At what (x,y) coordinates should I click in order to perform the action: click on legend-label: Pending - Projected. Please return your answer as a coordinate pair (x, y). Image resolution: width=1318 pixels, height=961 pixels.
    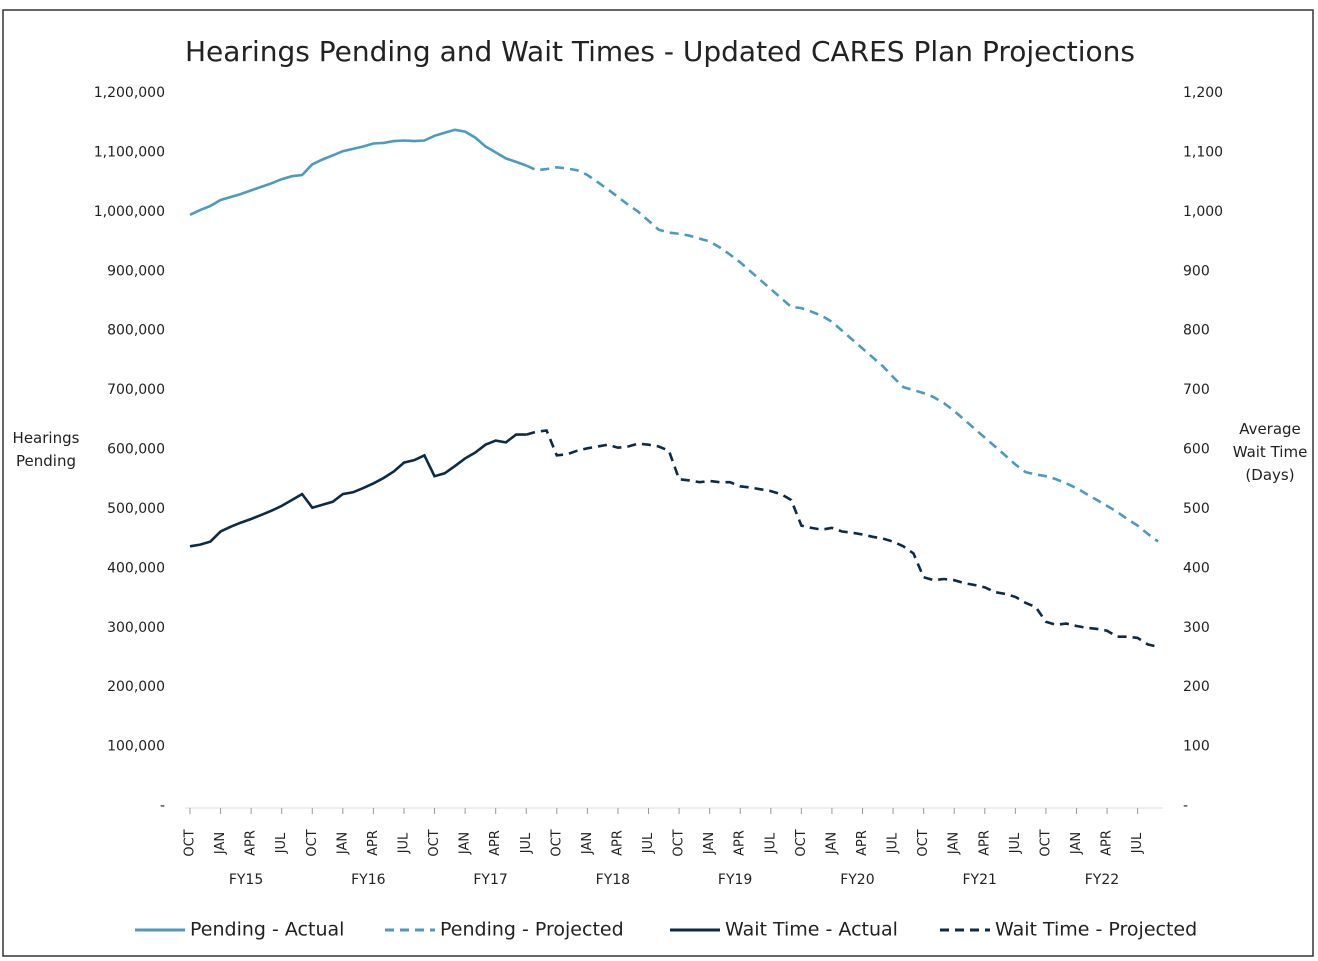
    Looking at the image, I should click on (532, 930).